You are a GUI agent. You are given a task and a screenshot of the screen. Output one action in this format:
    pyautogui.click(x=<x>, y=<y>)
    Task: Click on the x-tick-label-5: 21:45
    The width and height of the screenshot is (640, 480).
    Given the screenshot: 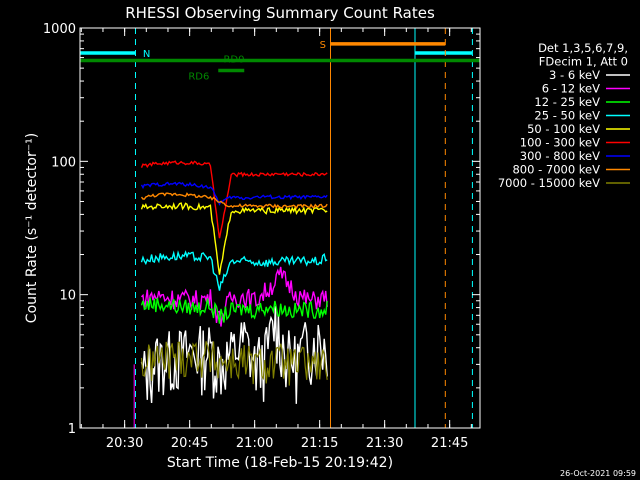 What is the action you would take?
    pyautogui.click(x=449, y=443)
    